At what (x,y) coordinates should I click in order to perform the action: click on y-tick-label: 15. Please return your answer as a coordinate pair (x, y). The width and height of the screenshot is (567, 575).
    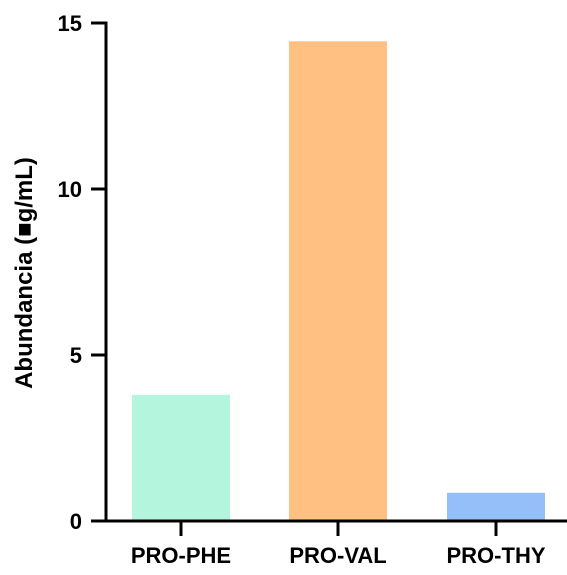
    Looking at the image, I should click on (70, 23).